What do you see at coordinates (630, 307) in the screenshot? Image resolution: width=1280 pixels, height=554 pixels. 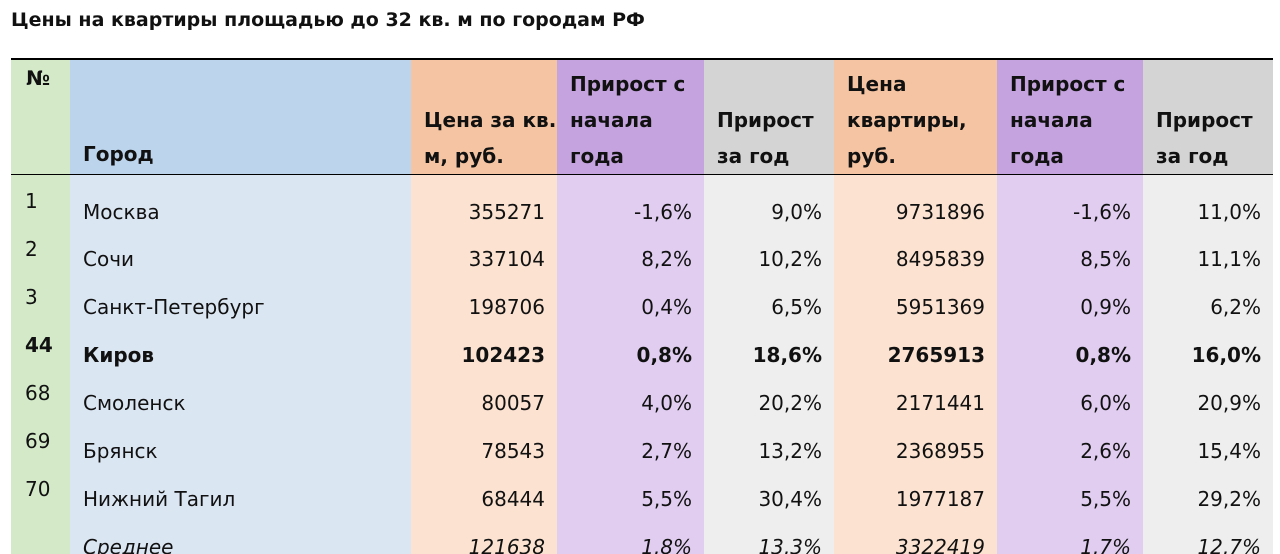 I see `row-ytd-growth-sqm: 0,4%` at bounding box center [630, 307].